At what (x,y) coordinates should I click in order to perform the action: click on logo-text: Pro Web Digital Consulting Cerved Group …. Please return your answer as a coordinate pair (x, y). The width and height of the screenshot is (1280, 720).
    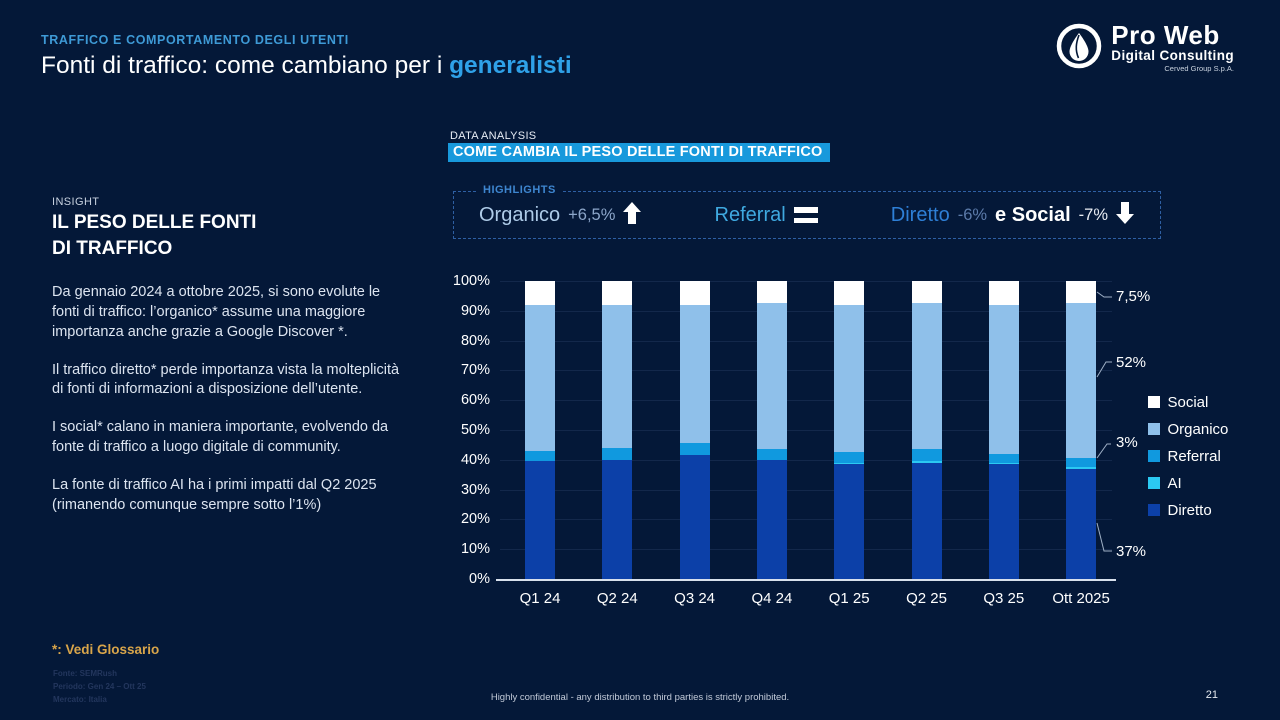
    Looking at the image, I should click on (1172, 48).